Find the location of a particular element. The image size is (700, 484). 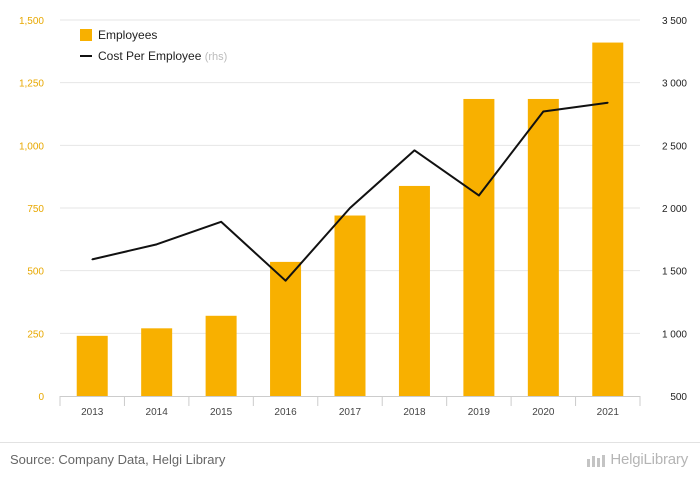

legend-label-cost-name: Cost Per Employee is located at coordinates (151, 56).